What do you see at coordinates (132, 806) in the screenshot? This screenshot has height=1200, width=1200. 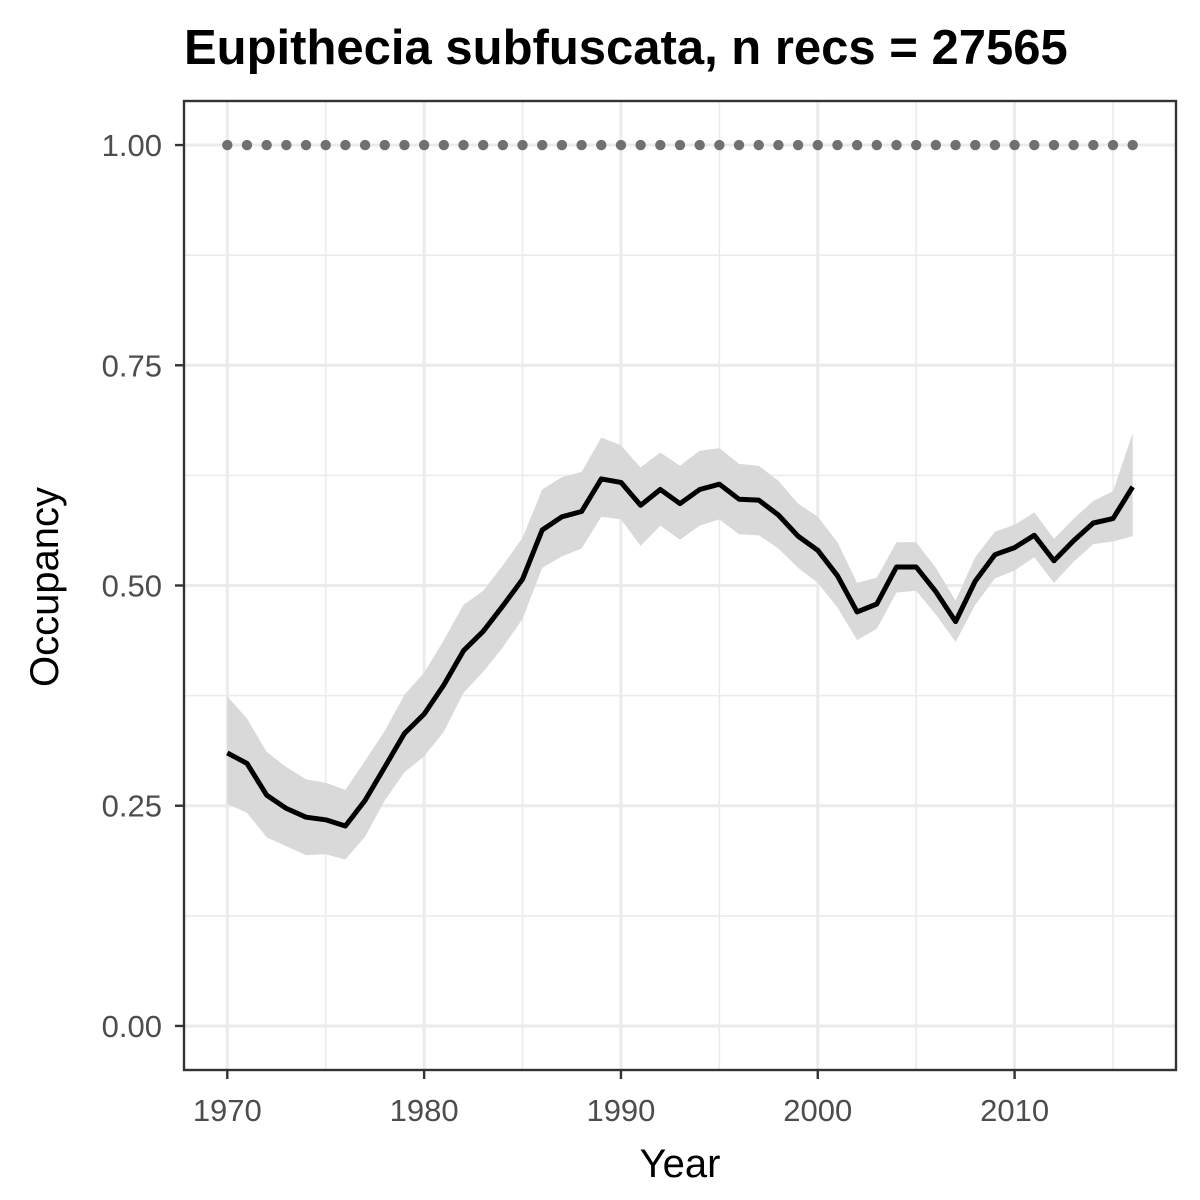 I see `y-tick-label: 0.25` at bounding box center [132, 806].